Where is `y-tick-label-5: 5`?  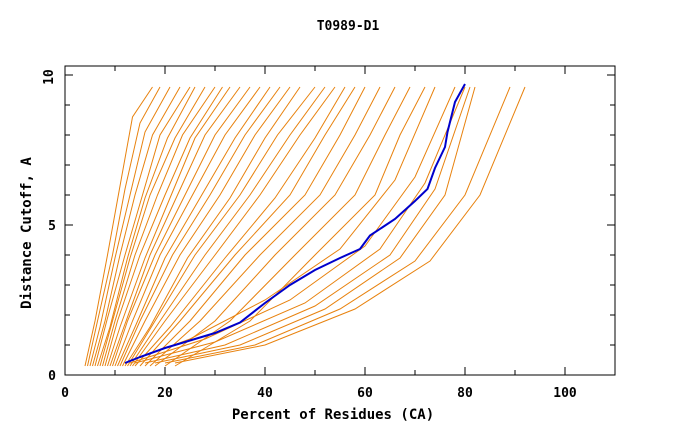 y-tick-label-5: 5 is located at coordinates (52, 226).